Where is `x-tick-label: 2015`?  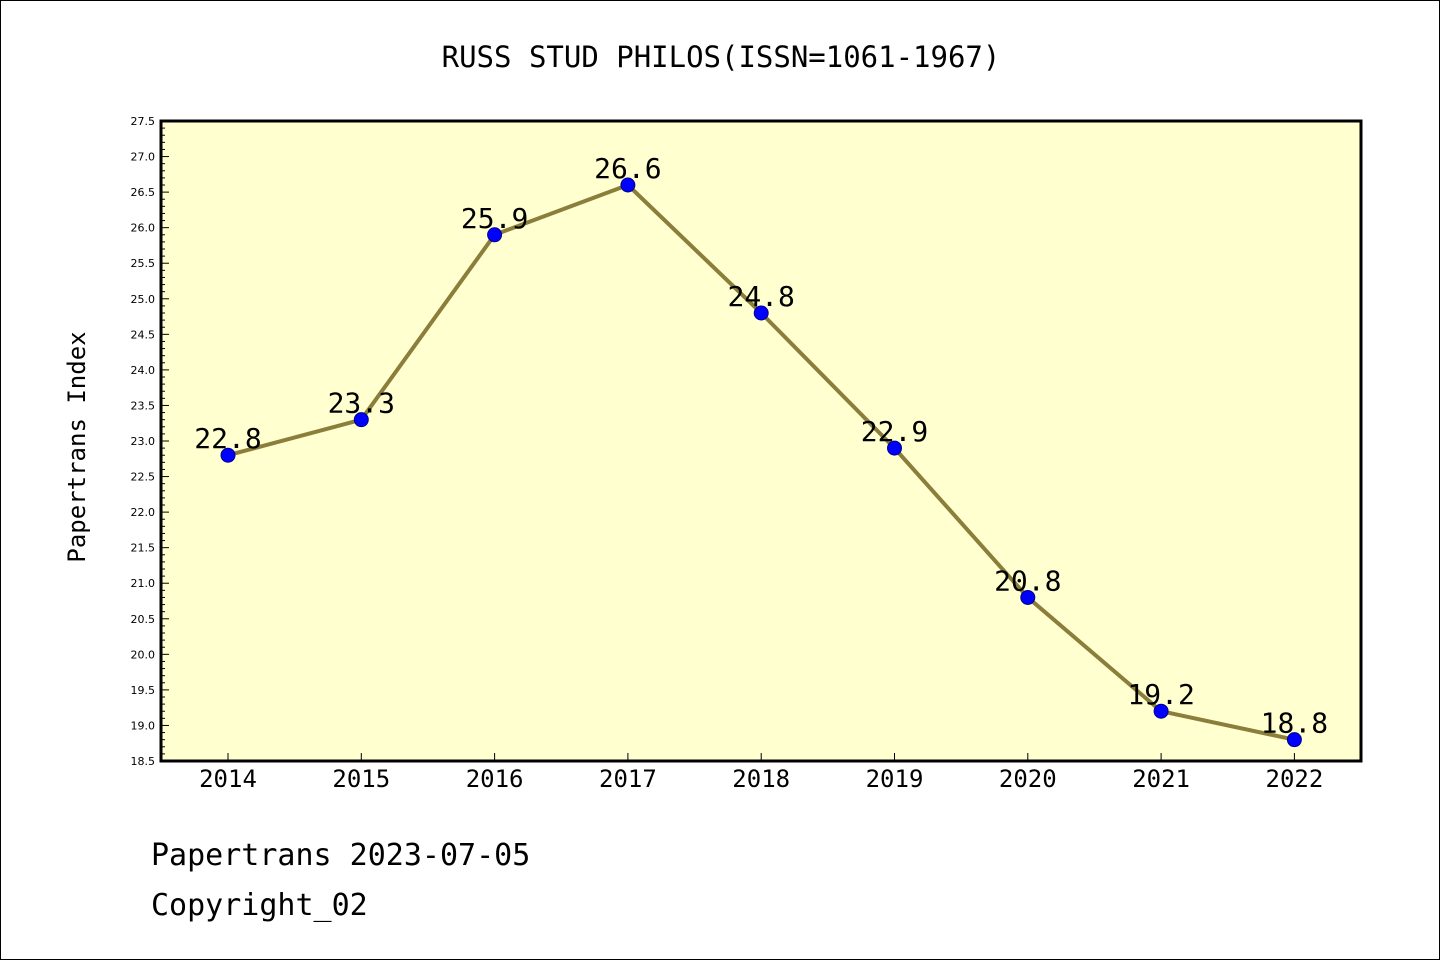
x-tick-label: 2015 is located at coordinates (361, 779).